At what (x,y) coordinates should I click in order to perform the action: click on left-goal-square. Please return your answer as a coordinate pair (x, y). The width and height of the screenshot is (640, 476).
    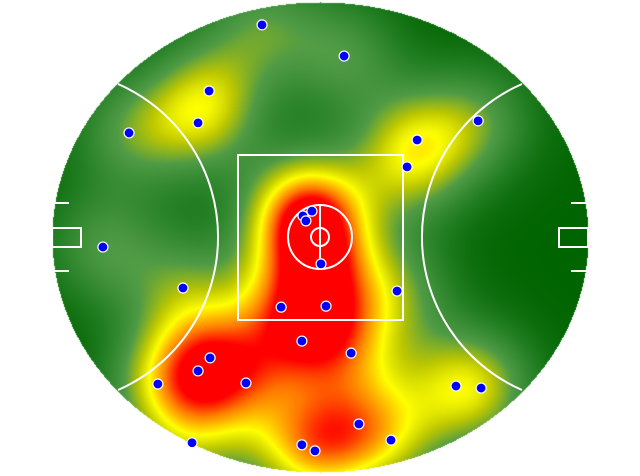
    Looking at the image, I should click on (66, 237).